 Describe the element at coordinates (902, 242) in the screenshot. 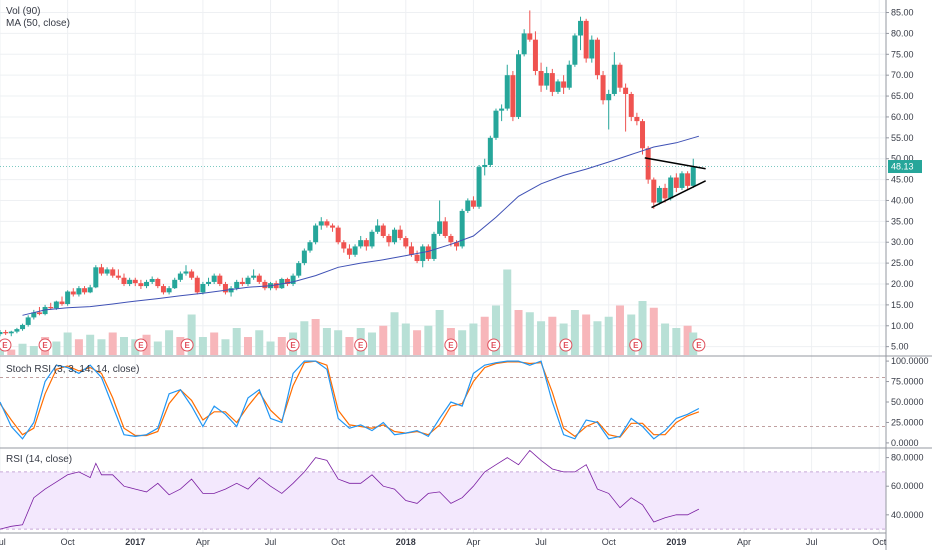

I see `price-y-tick-label: 30.00` at that location.